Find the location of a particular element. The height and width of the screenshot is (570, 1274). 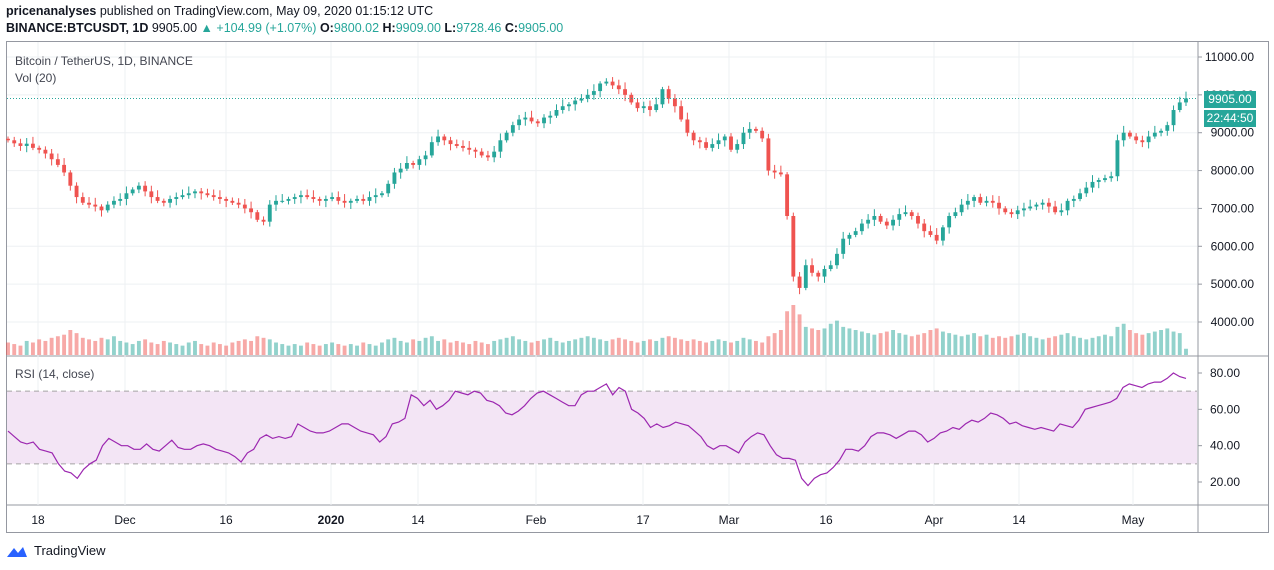

x-tick-label: 2020 is located at coordinates (331, 520).